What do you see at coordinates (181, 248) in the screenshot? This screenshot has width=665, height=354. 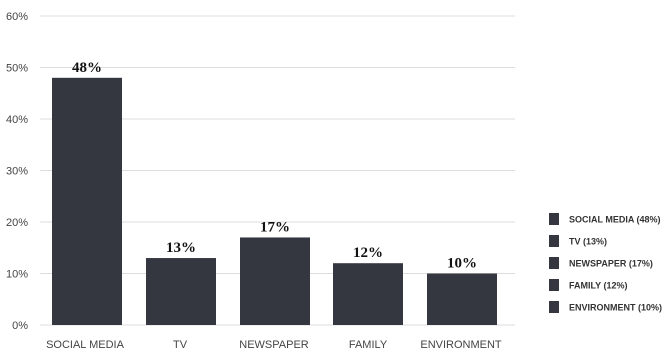 I see `data-label: 13%` at bounding box center [181, 248].